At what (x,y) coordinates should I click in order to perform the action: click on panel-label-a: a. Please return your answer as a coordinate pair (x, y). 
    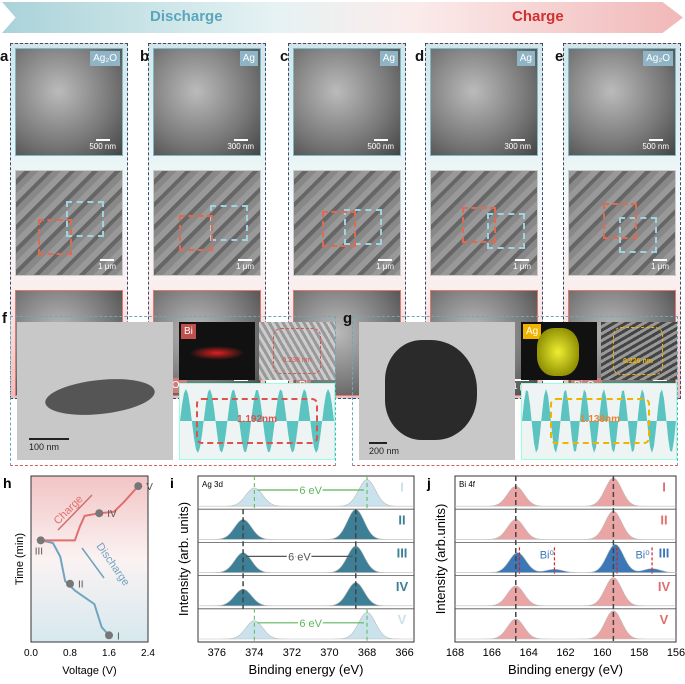
    Looking at the image, I should click on (4, 56).